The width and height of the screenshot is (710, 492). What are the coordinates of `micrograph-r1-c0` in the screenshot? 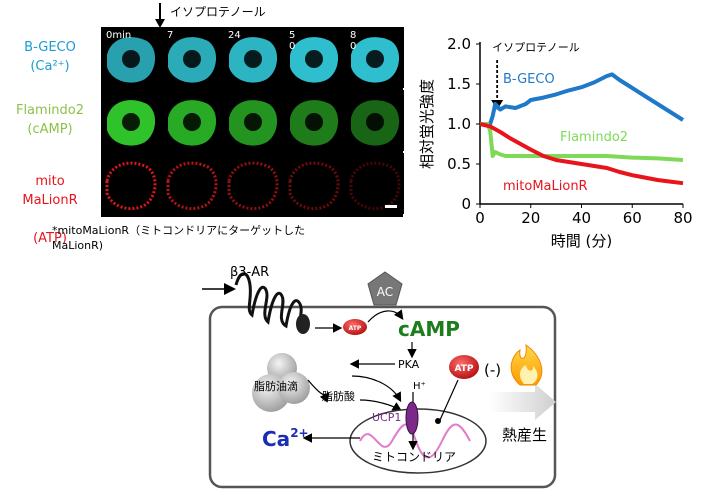 It's located at (130, 120).